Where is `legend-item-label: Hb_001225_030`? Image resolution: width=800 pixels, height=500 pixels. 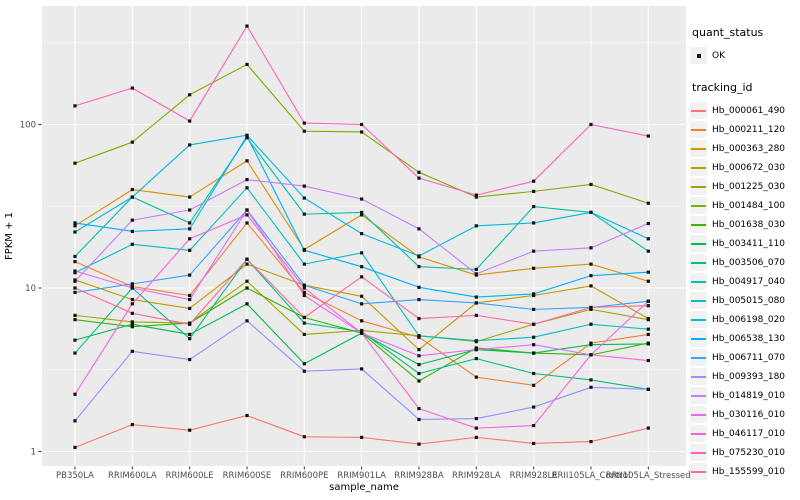
legend-item-label: Hb_001225_030 is located at coordinates (749, 186).